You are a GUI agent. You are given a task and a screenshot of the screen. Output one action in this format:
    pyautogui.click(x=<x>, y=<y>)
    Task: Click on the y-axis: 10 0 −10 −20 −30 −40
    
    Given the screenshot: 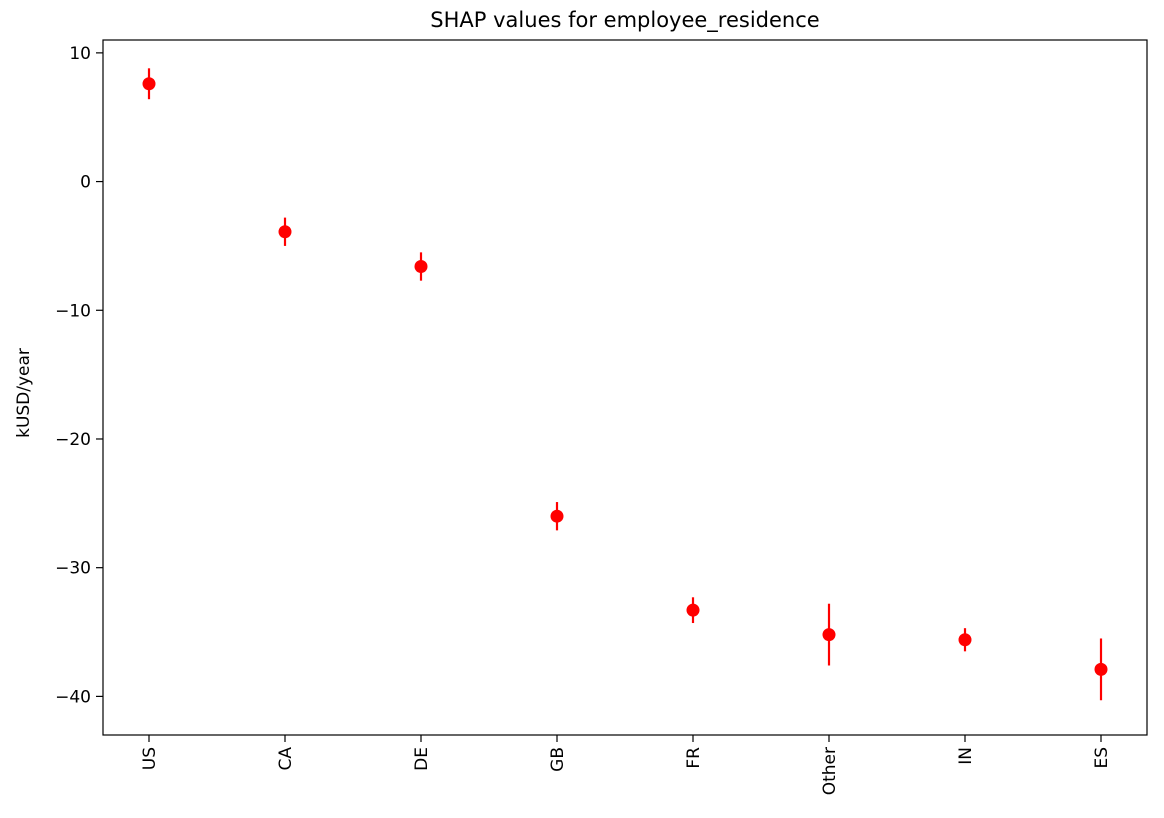 What is the action you would take?
    pyautogui.click(x=79, y=375)
    